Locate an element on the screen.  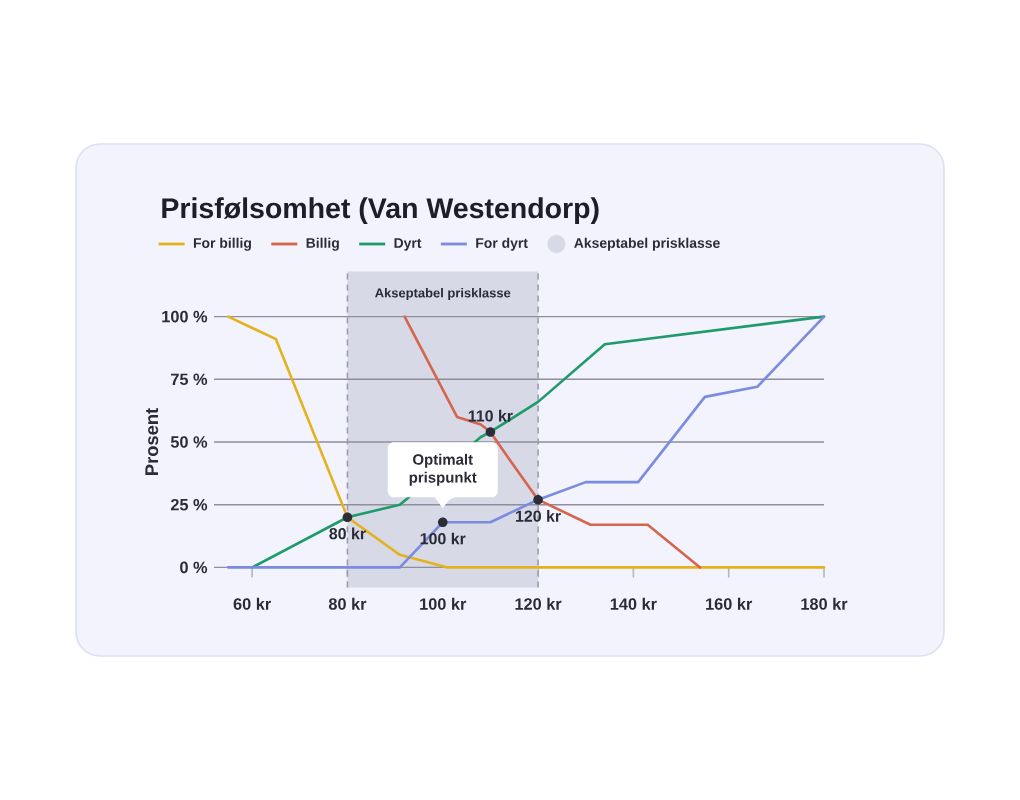
x-tick-label: 100 kr is located at coordinates (443, 603).